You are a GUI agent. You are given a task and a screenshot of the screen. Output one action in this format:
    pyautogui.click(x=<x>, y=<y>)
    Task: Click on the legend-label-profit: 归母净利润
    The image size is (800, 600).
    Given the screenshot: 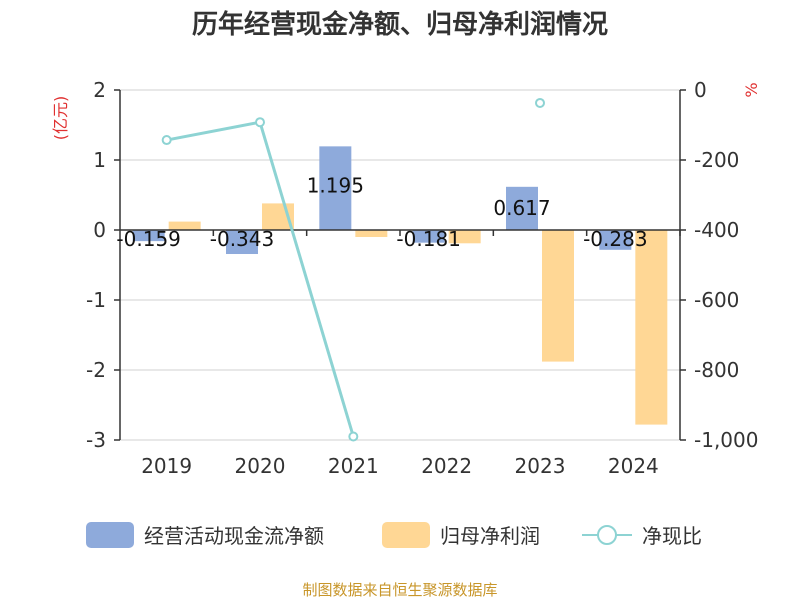 What is the action you would take?
    pyautogui.click(x=490, y=536)
    